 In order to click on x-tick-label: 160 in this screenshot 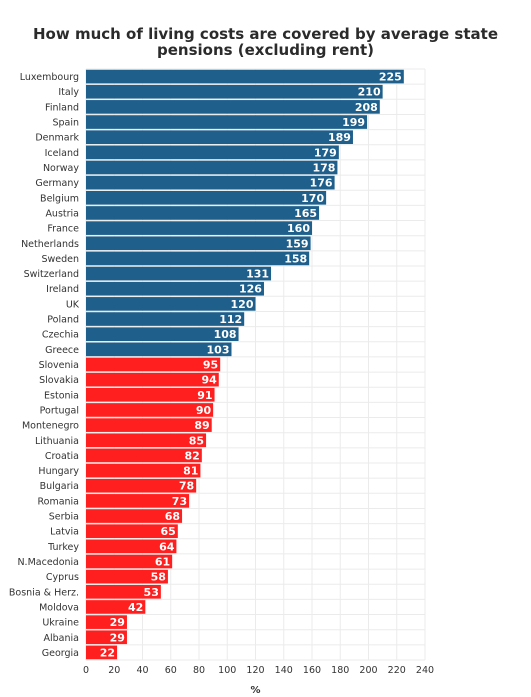, I will do `click(312, 670)`.